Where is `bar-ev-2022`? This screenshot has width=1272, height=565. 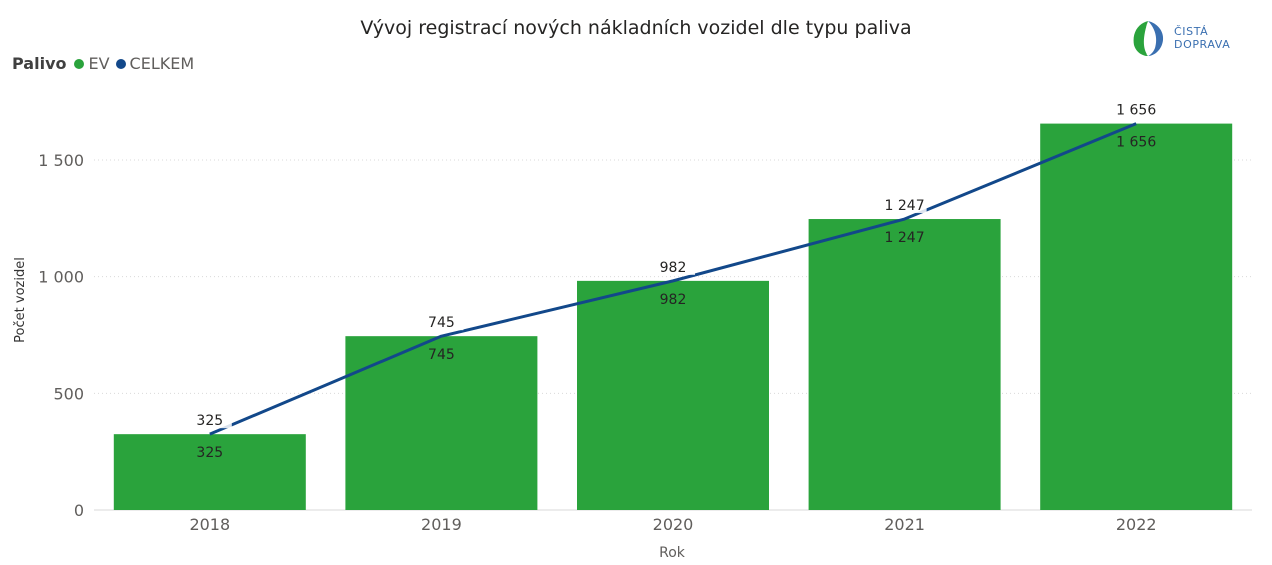 bar-ev-2022 is located at coordinates (1136, 316).